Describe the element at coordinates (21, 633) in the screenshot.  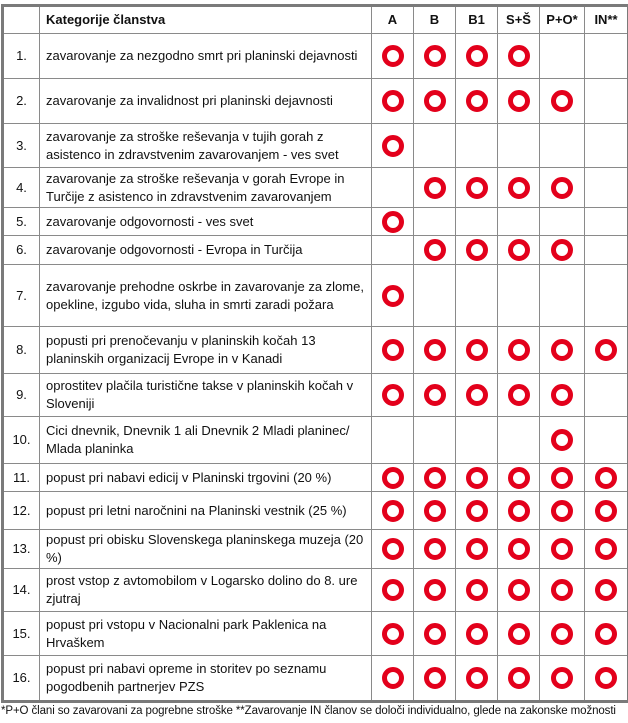
I see `row-number: 15.` at that location.